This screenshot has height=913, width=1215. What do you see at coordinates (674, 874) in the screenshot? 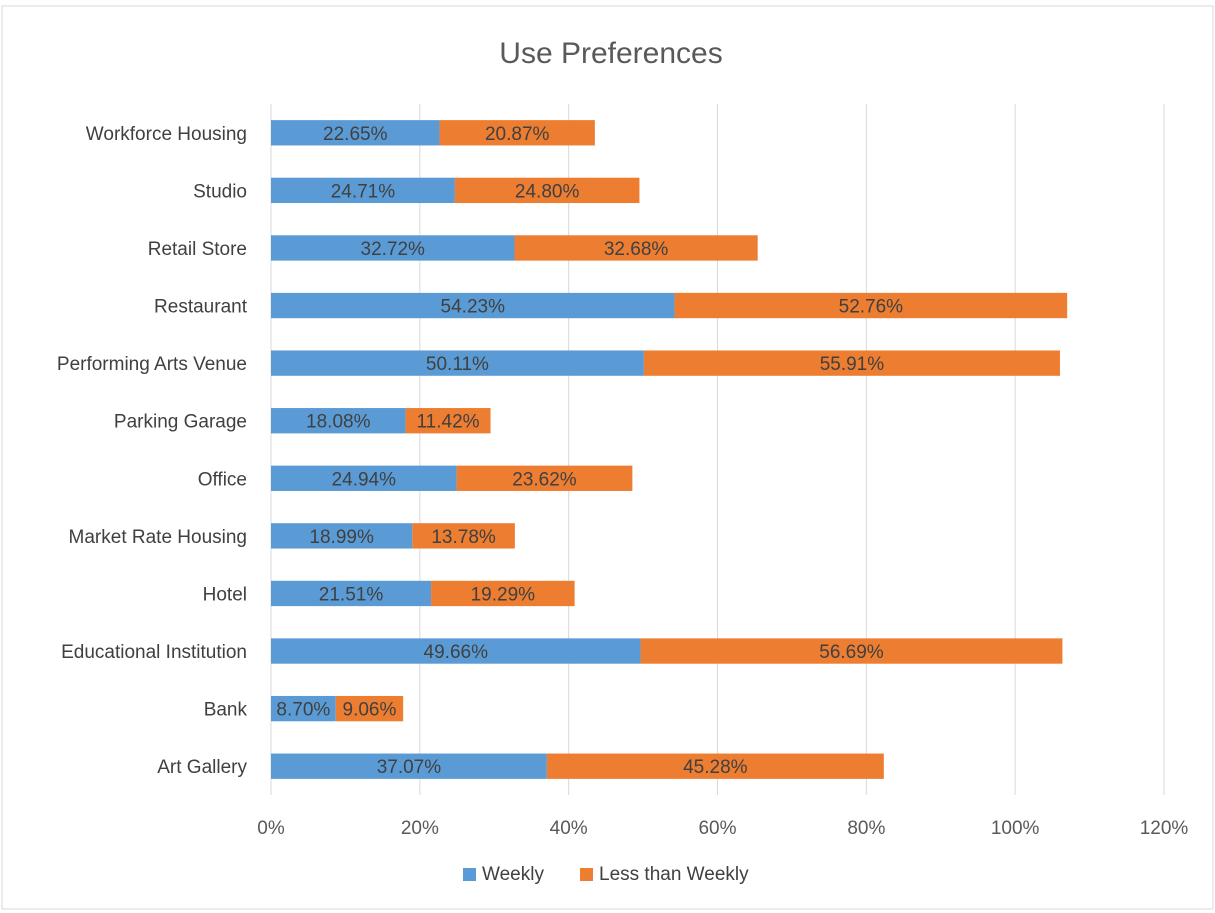
I see `legend-label-less-than-weekly: Less than Weekly` at bounding box center [674, 874].